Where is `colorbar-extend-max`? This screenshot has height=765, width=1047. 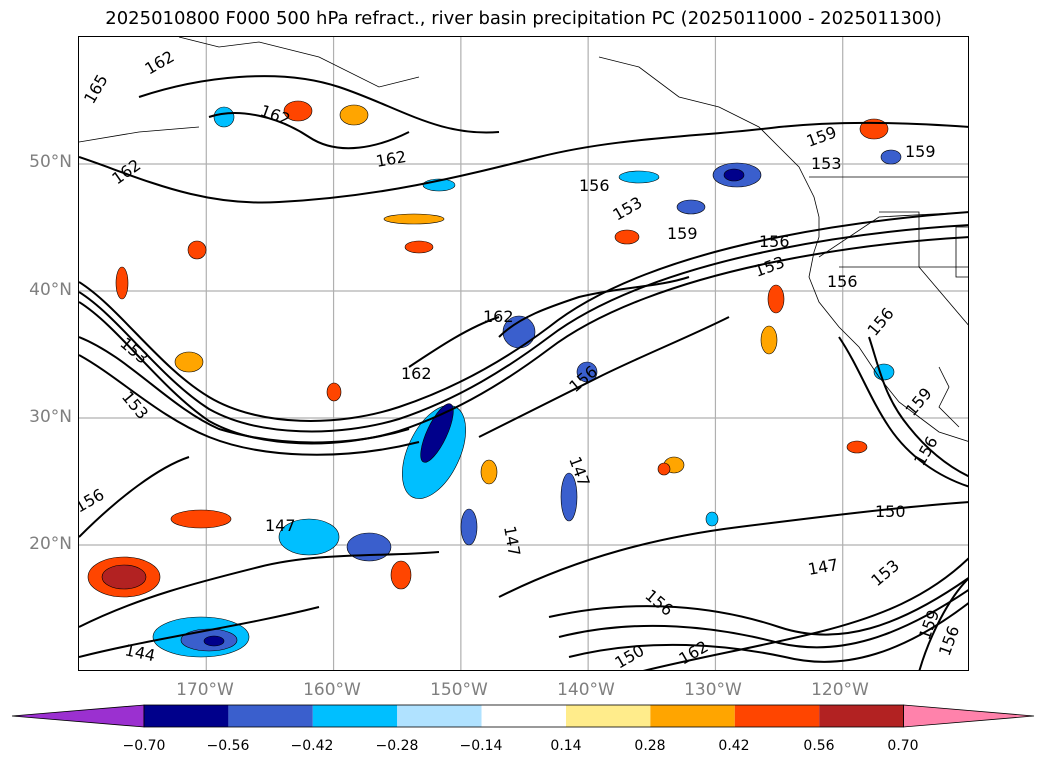
colorbar-extend-max is located at coordinates (969, 716).